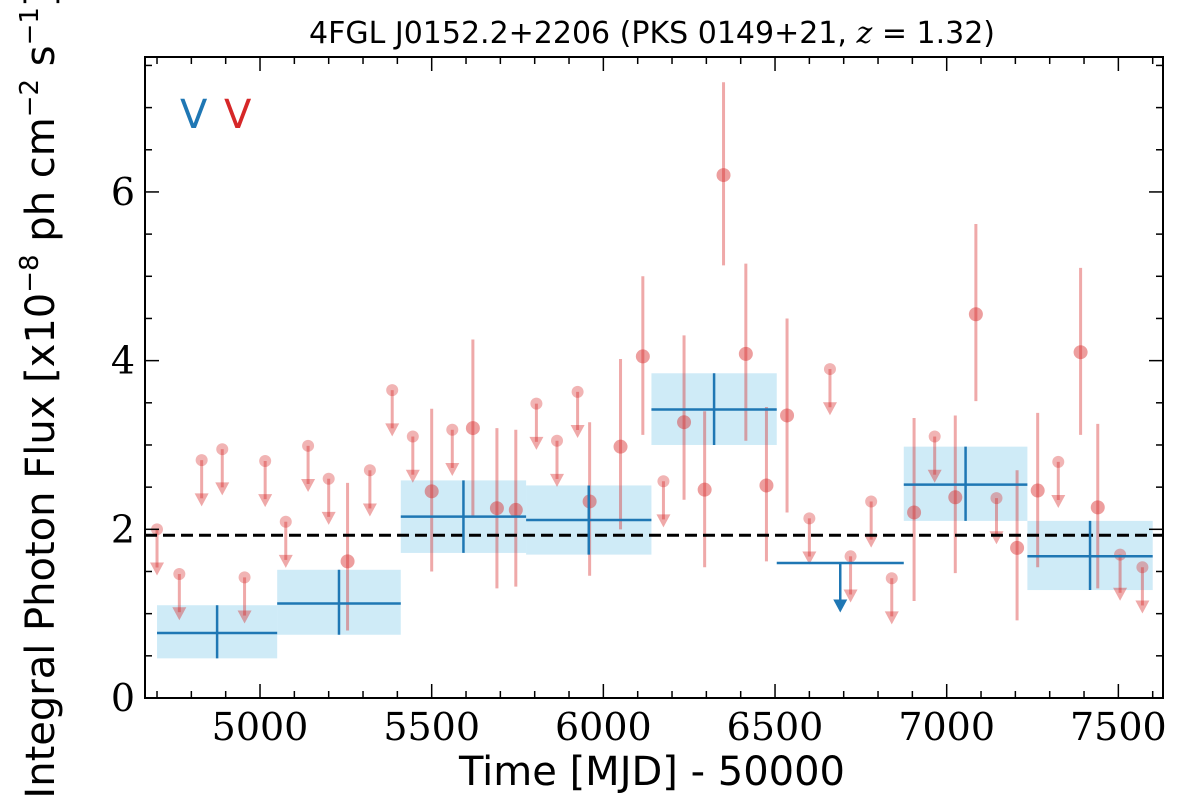  Describe the element at coordinates (946, 727) in the screenshot. I see `x-tick-label: 7000` at that location.